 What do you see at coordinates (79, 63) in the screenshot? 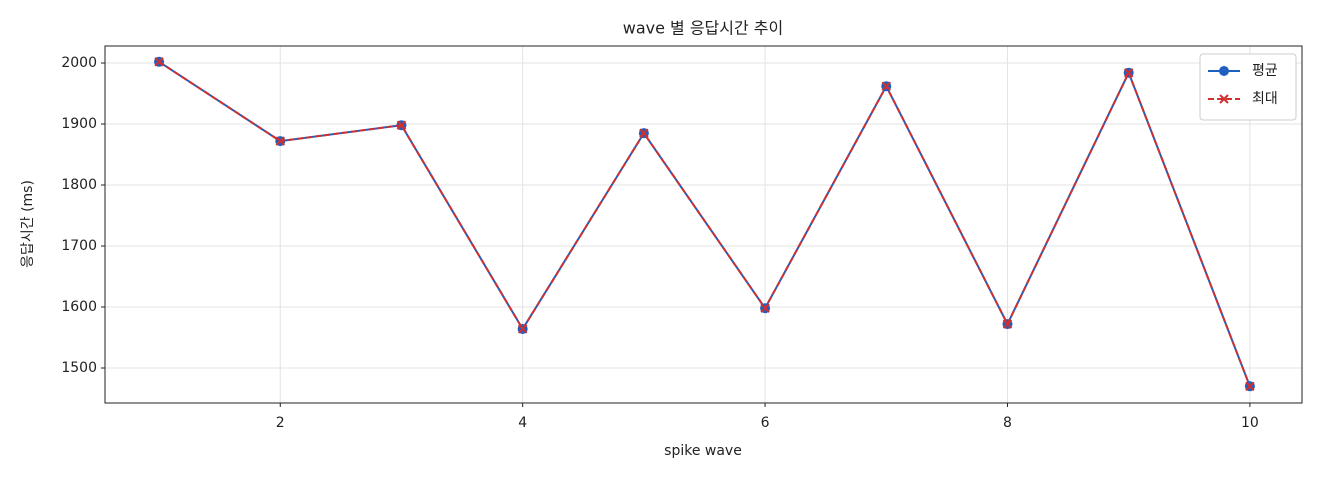
I see `y-tick-label: 2000` at bounding box center [79, 63].